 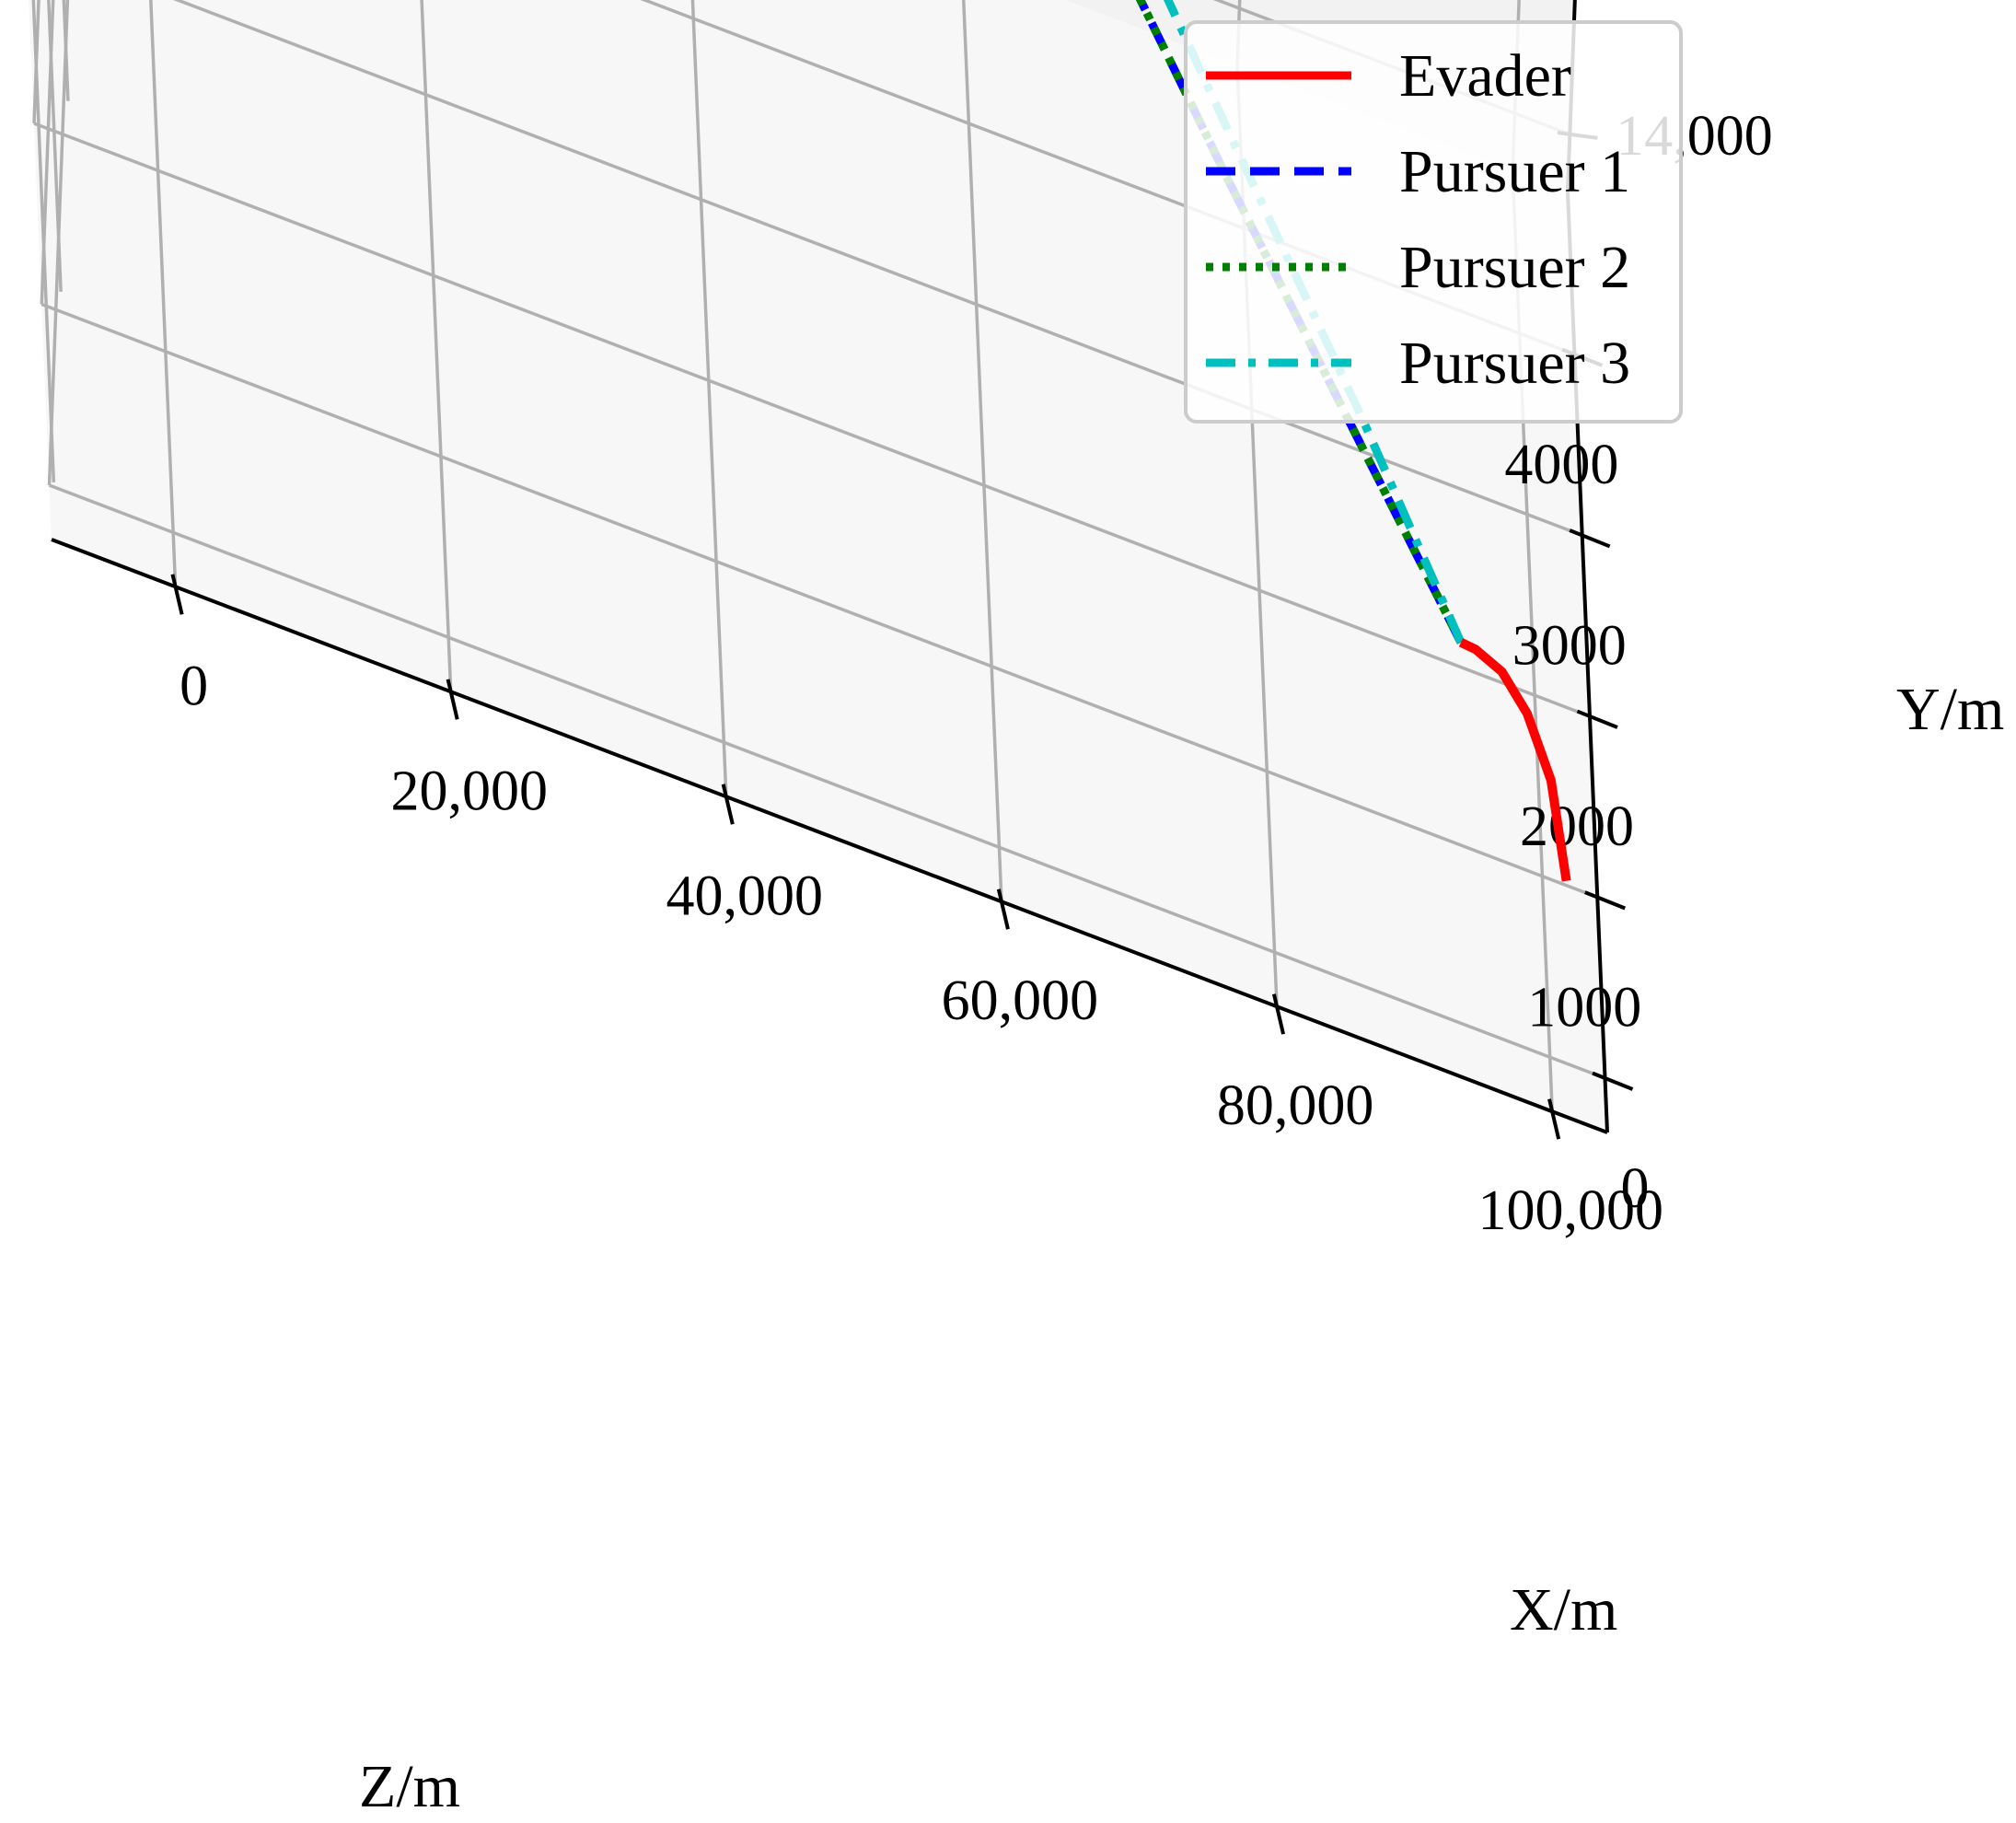 What do you see at coordinates (1295, 1105) in the screenshot?
I see `z-tick-label: 80,000` at bounding box center [1295, 1105].